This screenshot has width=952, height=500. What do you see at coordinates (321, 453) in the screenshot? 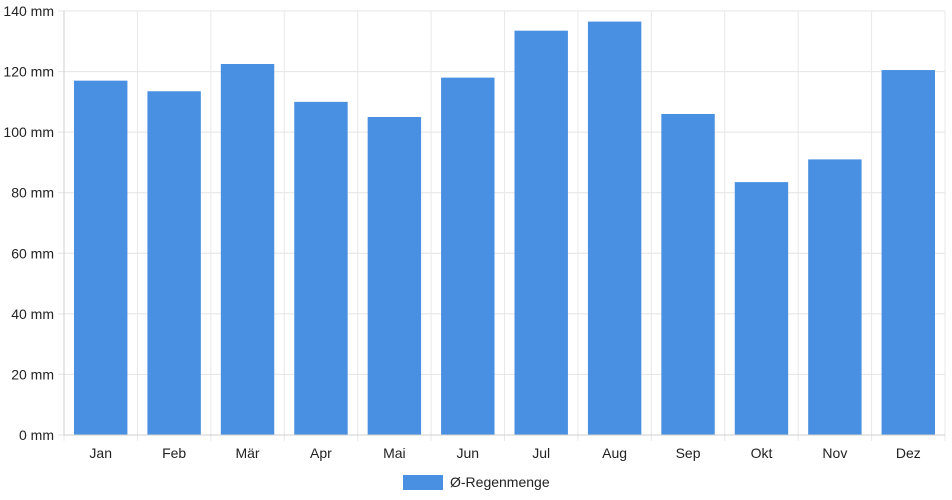
I see `x-tick-label: Apr` at bounding box center [321, 453].